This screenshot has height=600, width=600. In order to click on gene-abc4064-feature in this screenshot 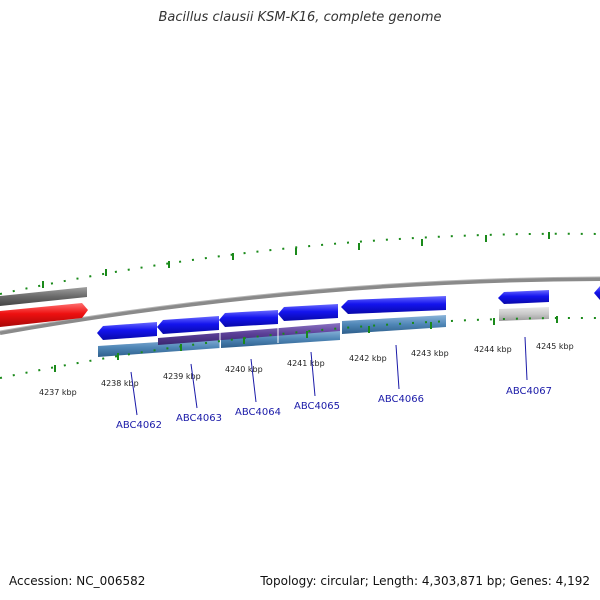, I will do `click(248, 318)`.